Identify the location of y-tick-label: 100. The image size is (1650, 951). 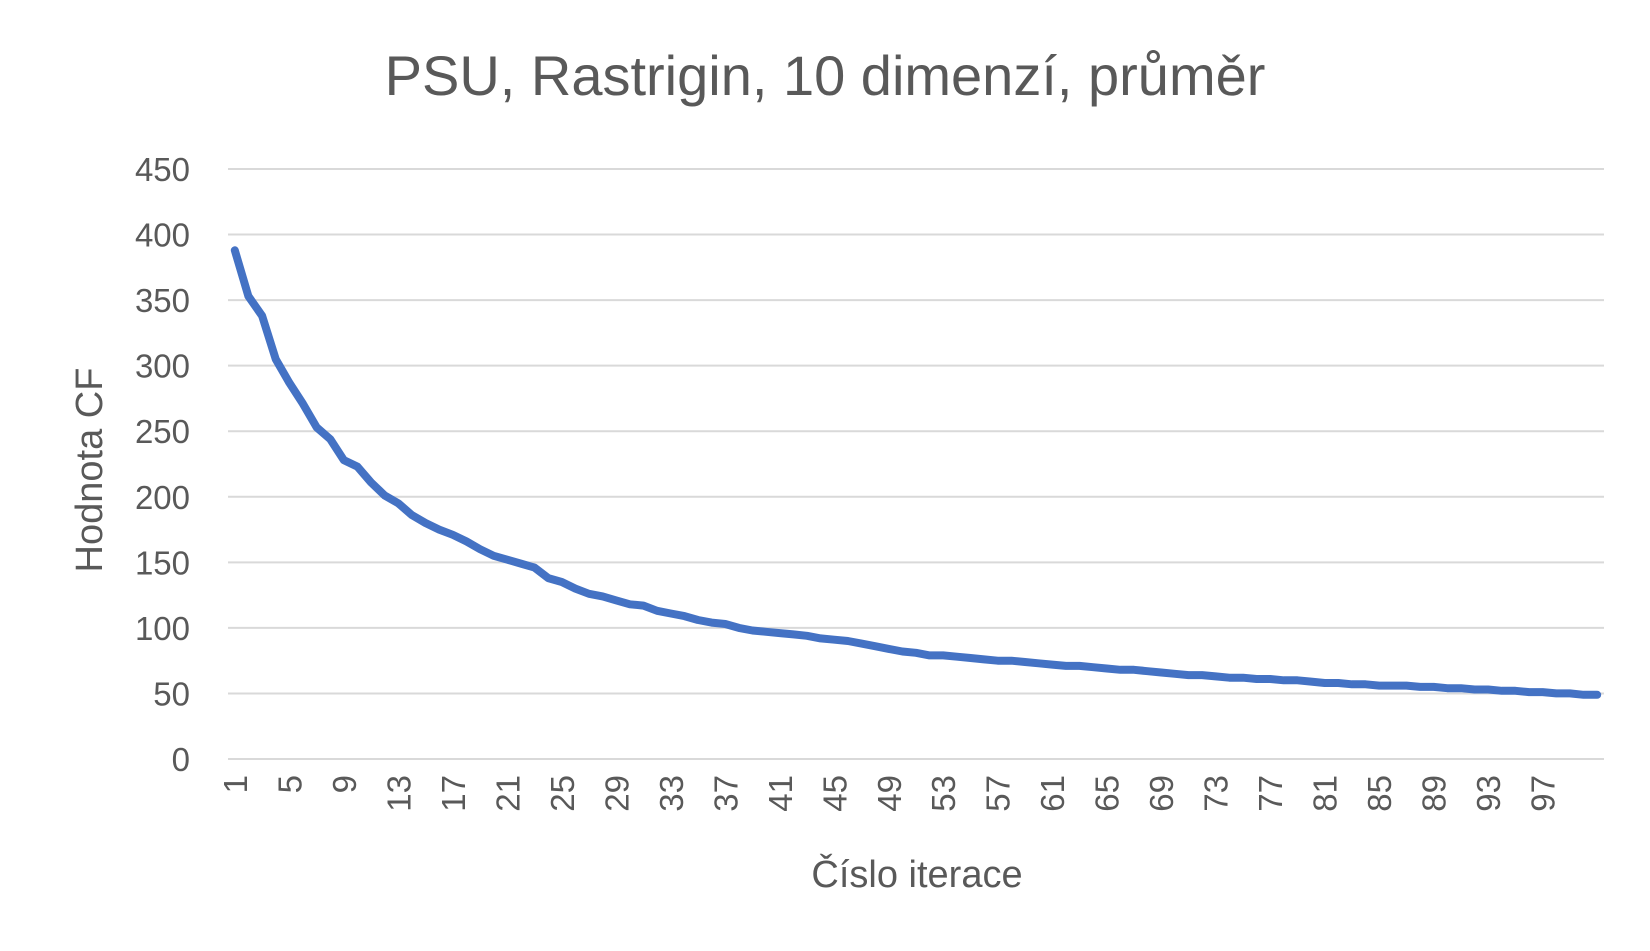
(162, 628).